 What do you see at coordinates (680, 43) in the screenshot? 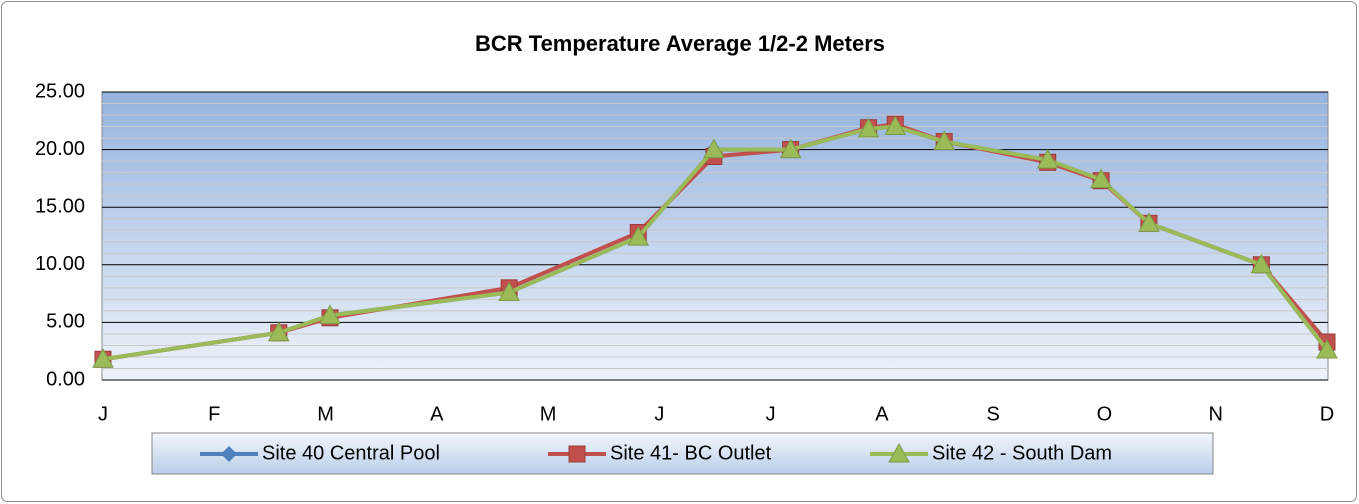
I see `chart-title: BCR Temperature Average 1/2-2 Meters` at bounding box center [680, 43].